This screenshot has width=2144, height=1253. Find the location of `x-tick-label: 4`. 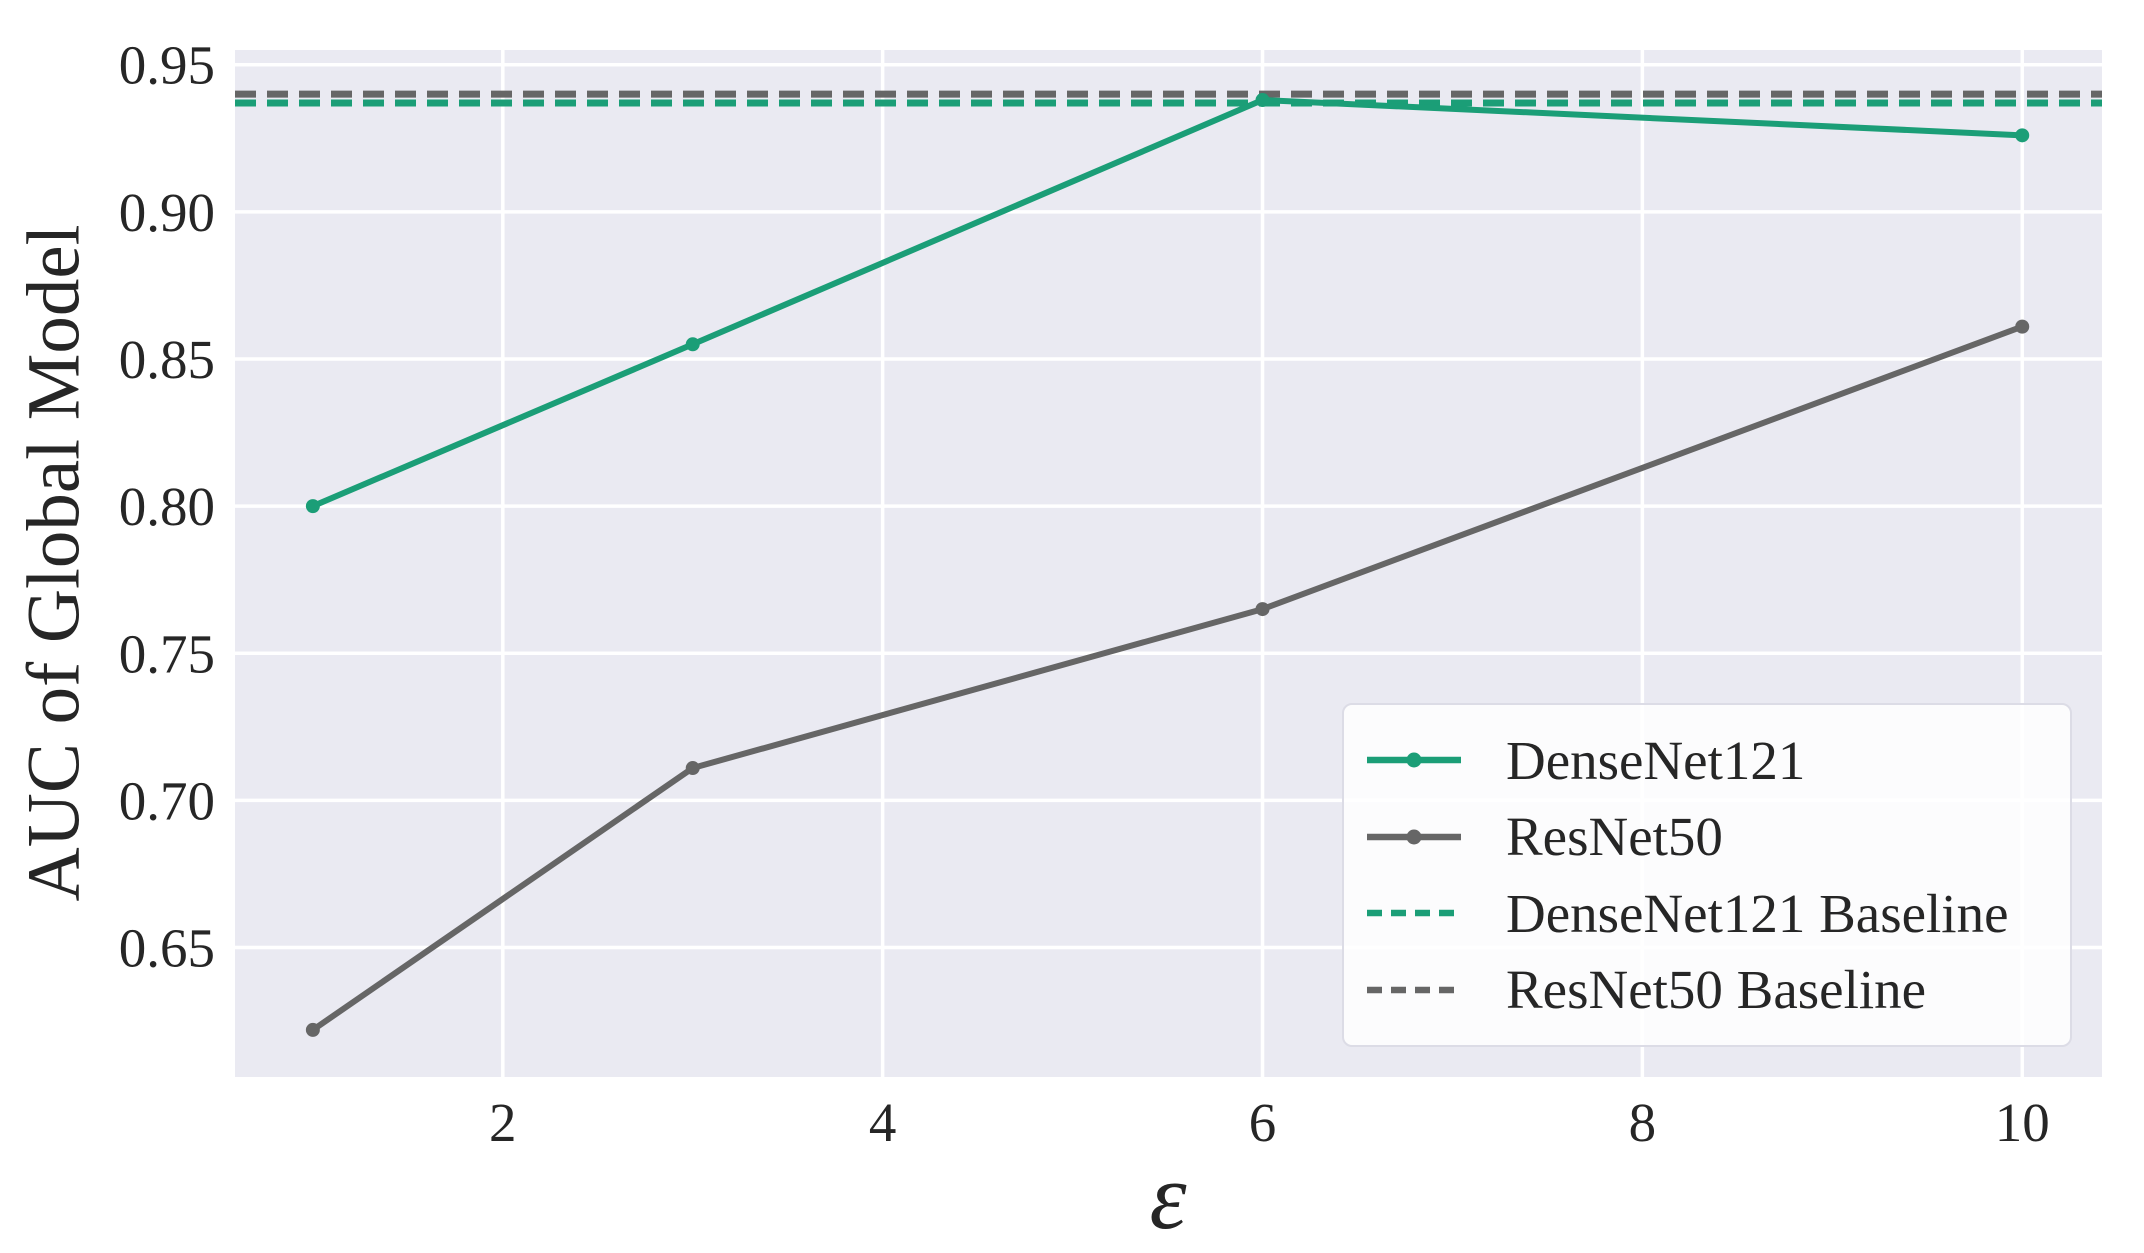

x-tick-label: 4 is located at coordinates (883, 1122).